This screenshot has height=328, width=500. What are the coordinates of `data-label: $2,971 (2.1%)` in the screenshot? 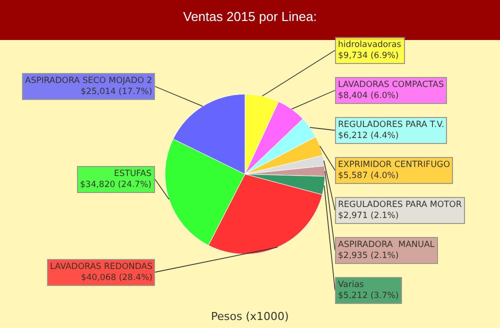 It's located at (368, 216).